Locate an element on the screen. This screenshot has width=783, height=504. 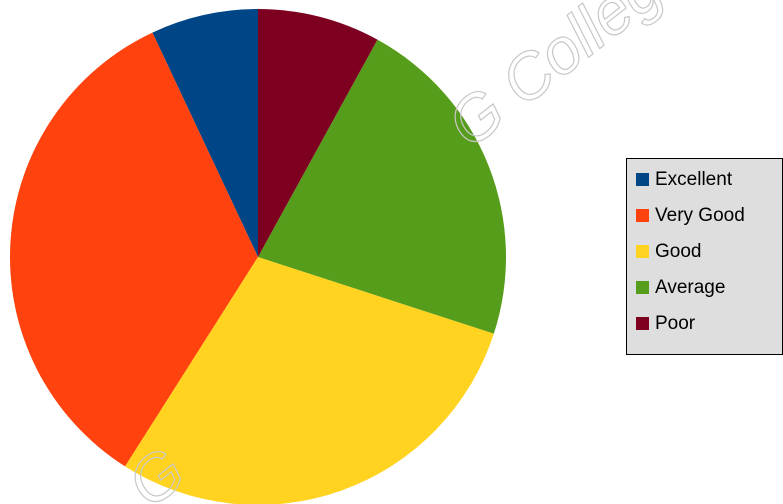
legend-label: Average is located at coordinates (690, 287).